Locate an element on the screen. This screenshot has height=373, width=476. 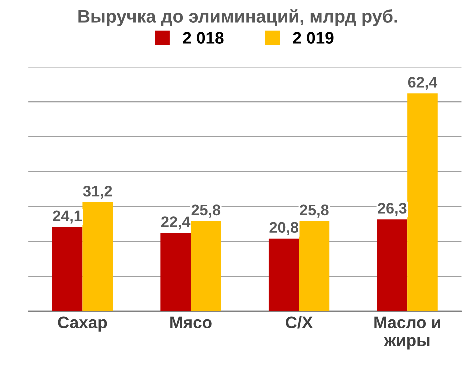
data-label: 26,3 is located at coordinates (392, 209).